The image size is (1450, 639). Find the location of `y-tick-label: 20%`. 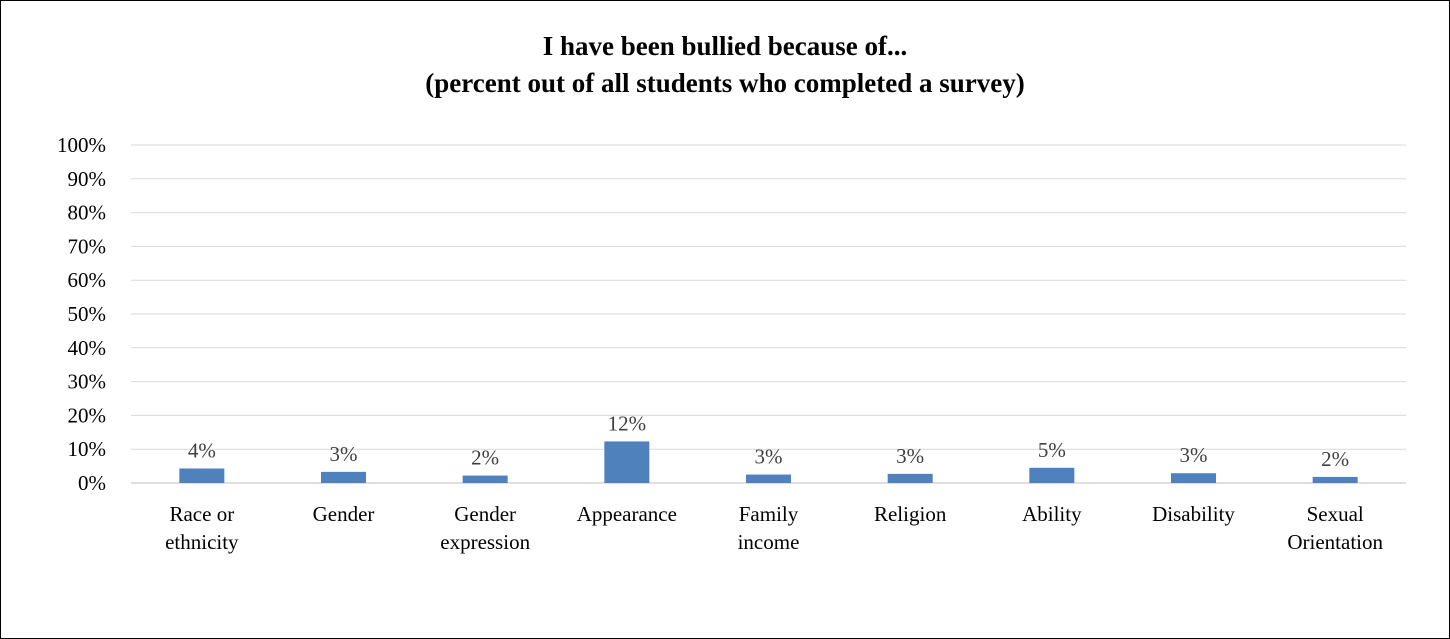

y-tick-label: 20% is located at coordinates (87, 415).